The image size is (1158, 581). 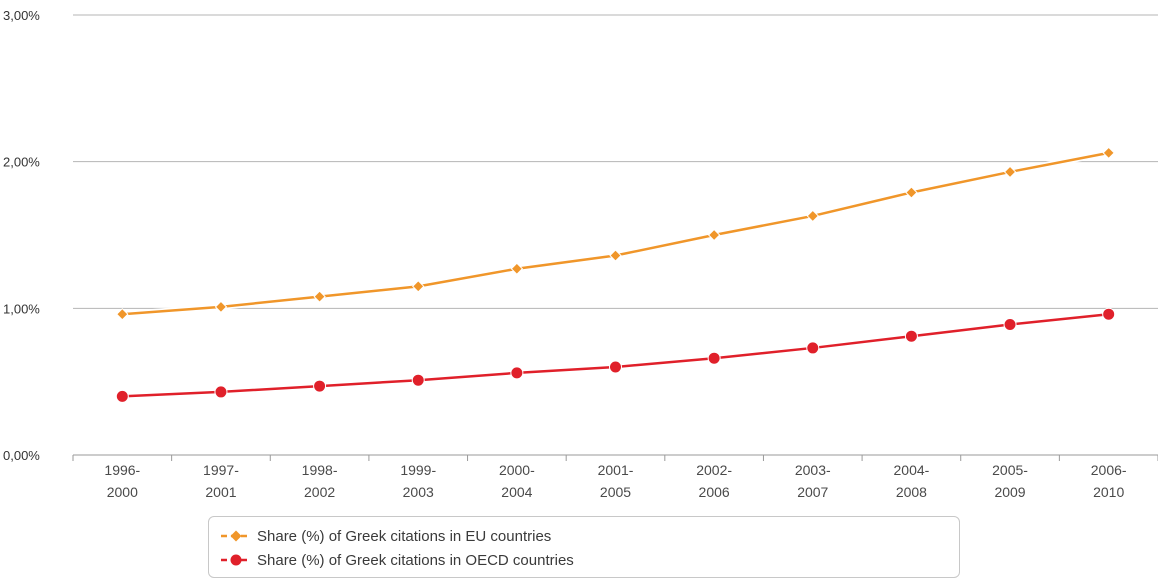 I want to click on circle-marker-icon, so click(x=236, y=560).